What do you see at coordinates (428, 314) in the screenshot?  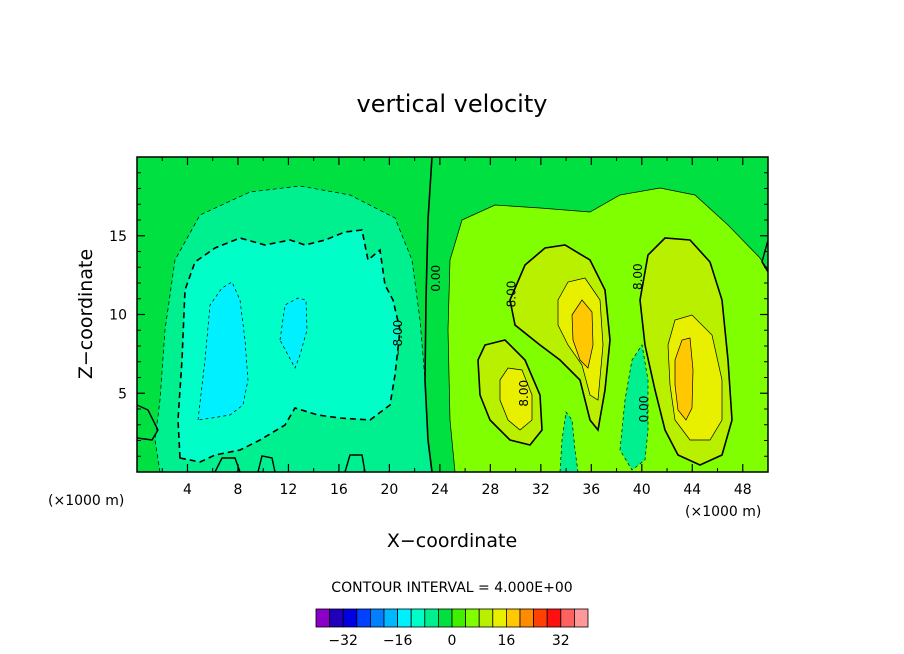 I see `zero-contour-left` at bounding box center [428, 314].